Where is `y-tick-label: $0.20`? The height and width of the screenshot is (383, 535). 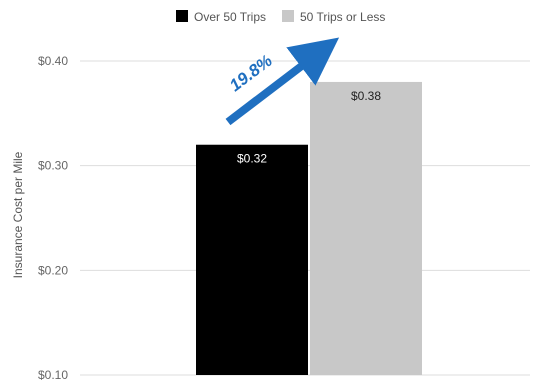
y-tick-label: $0.20 is located at coordinates (53, 270).